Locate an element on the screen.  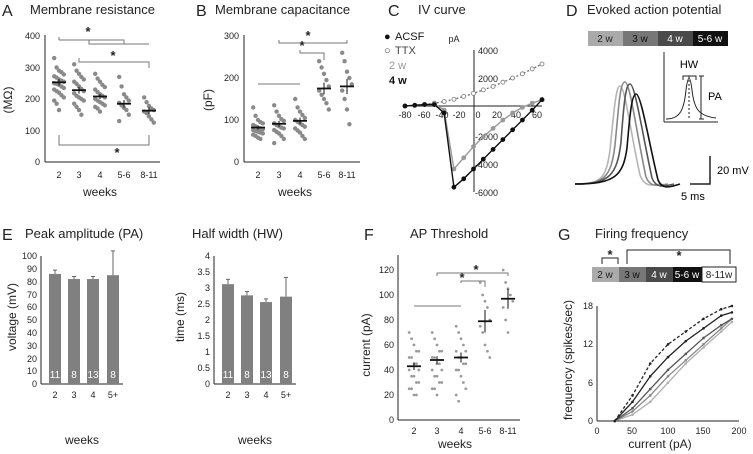
y-tick-f: 80 is located at coordinates (389, 320).